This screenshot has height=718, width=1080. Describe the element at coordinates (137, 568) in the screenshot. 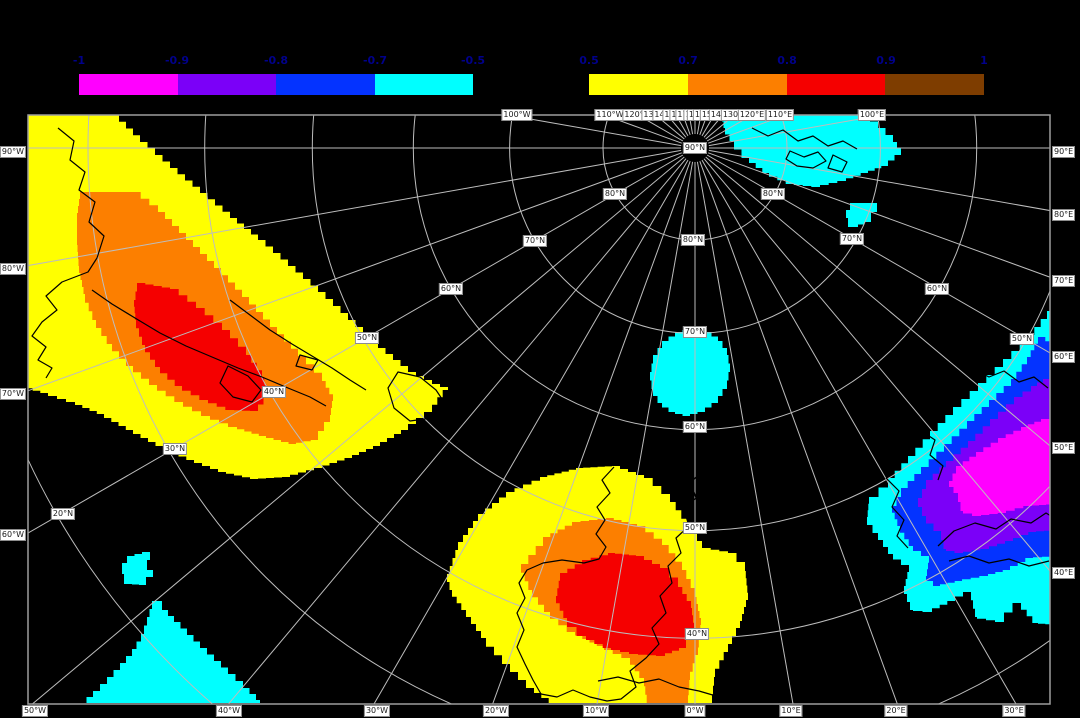

I see `contour-region-atlantic-small-patch-negative-cyan` at that location.